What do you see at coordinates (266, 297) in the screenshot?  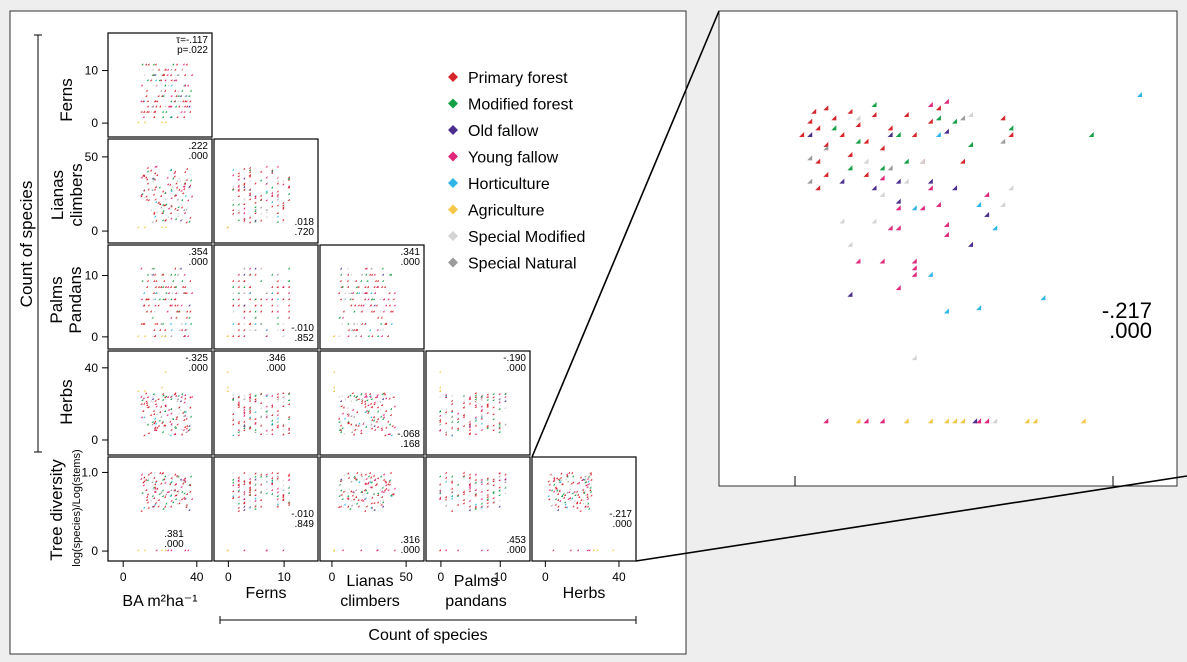 I see `panel-palms-vs-ferns: -.010.852` at bounding box center [266, 297].